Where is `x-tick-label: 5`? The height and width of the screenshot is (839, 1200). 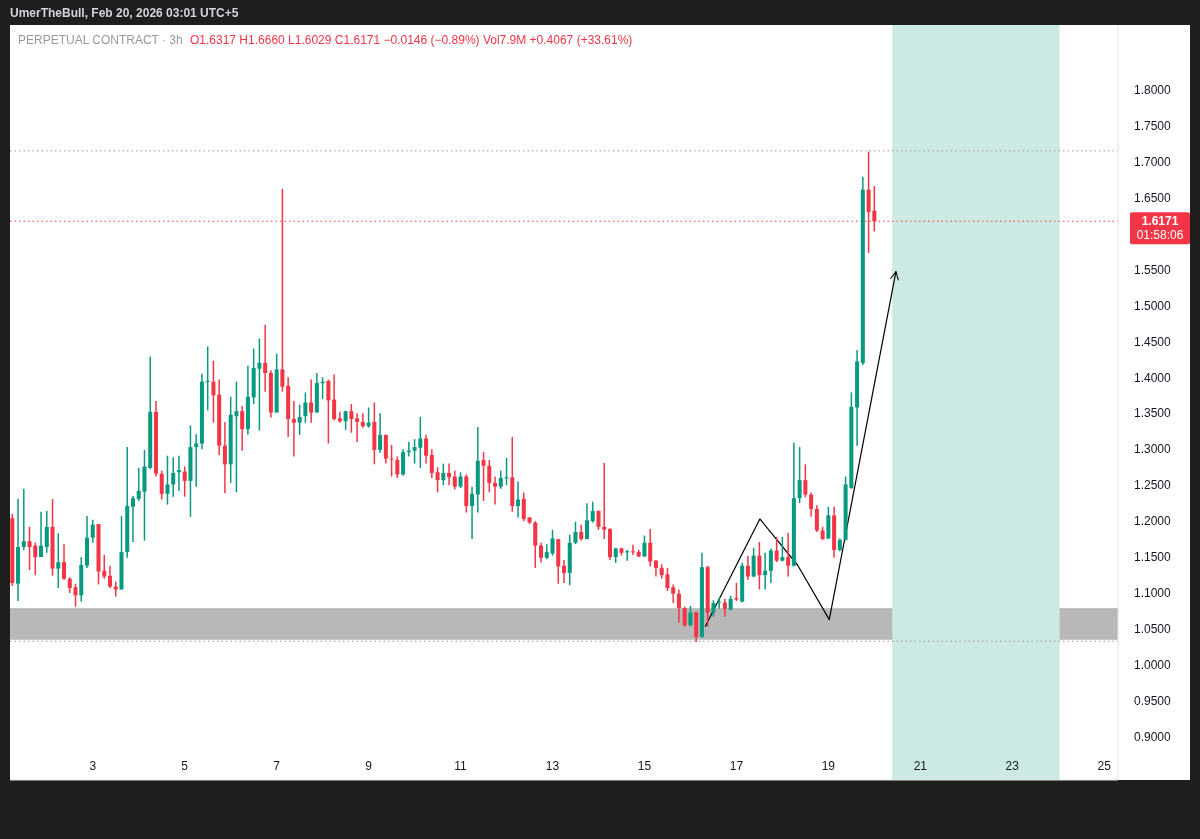
x-tick-label: 5 is located at coordinates (185, 766).